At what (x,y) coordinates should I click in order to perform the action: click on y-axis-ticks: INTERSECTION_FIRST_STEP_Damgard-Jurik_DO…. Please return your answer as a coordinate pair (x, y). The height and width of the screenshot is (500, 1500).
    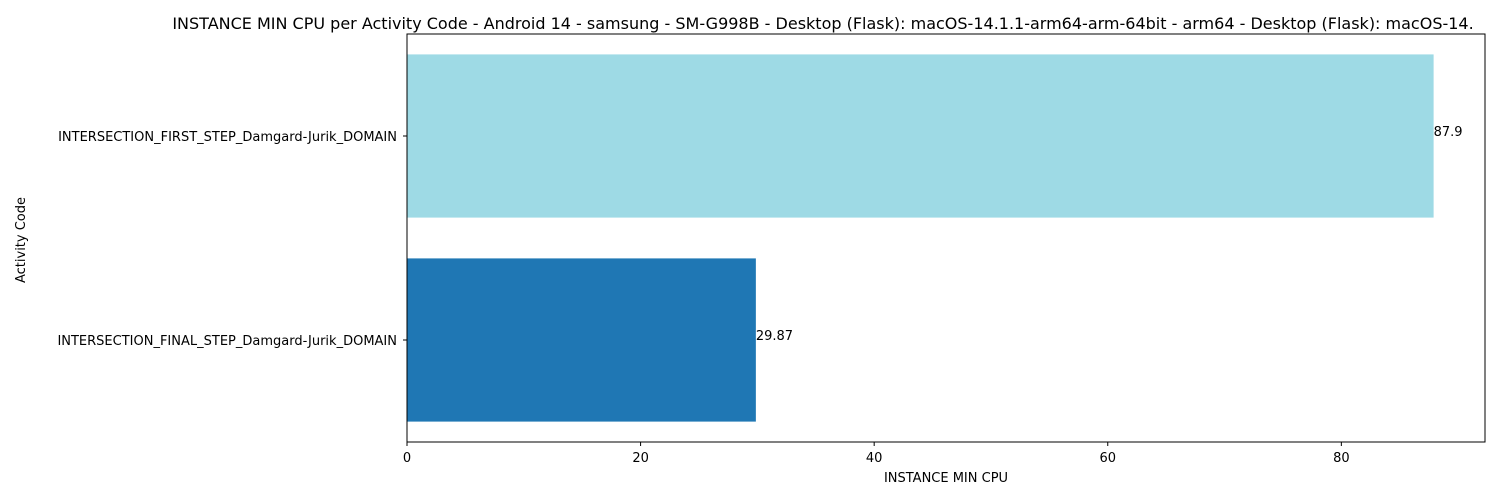
    Looking at the image, I should click on (232, 239).